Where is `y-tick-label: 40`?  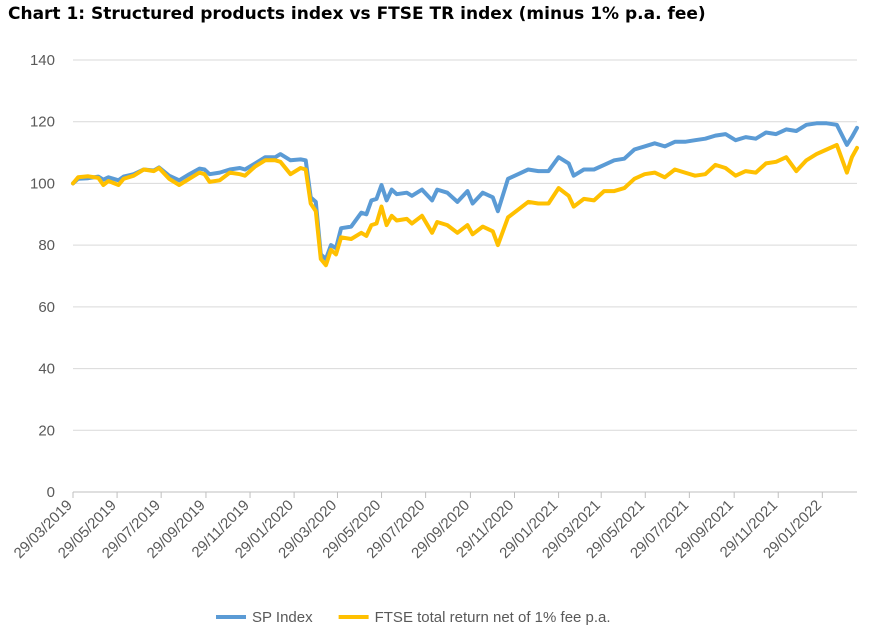
y-tick-label: 40 is located at coordinates (46, 369).